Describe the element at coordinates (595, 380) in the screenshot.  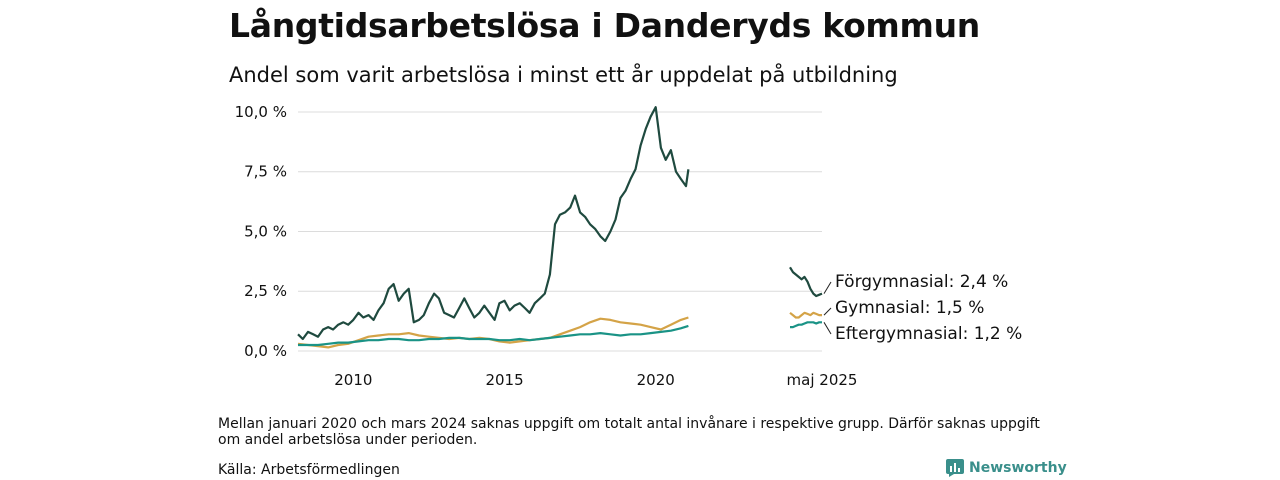
I see `x-axis: 2010 2015 2020 maj 2025` at that location.